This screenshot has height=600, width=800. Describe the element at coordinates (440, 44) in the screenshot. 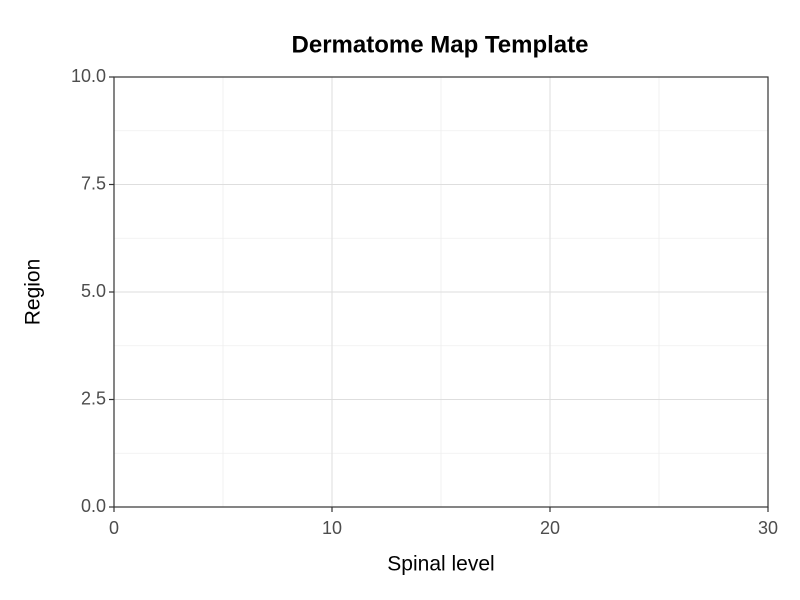

I see `chart-title: Dermatome Map Template` at that location.